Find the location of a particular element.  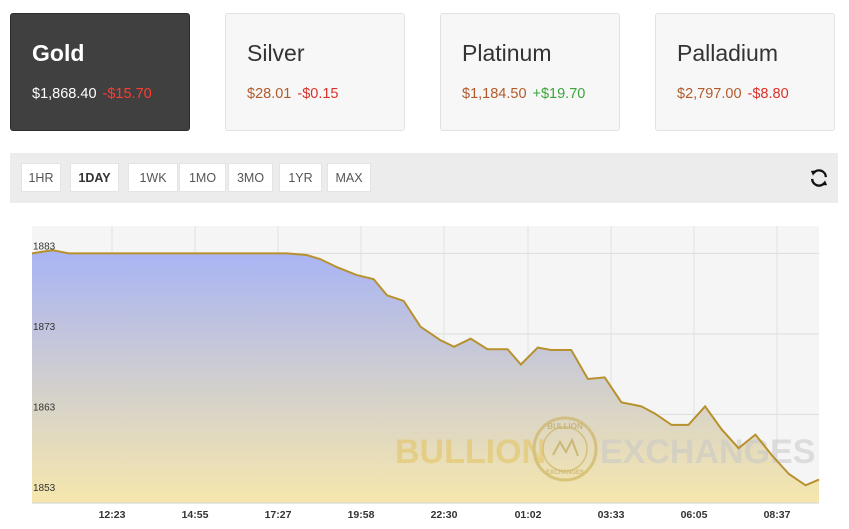

metal-change: +$19.70 is located at coordinates (559, 94).